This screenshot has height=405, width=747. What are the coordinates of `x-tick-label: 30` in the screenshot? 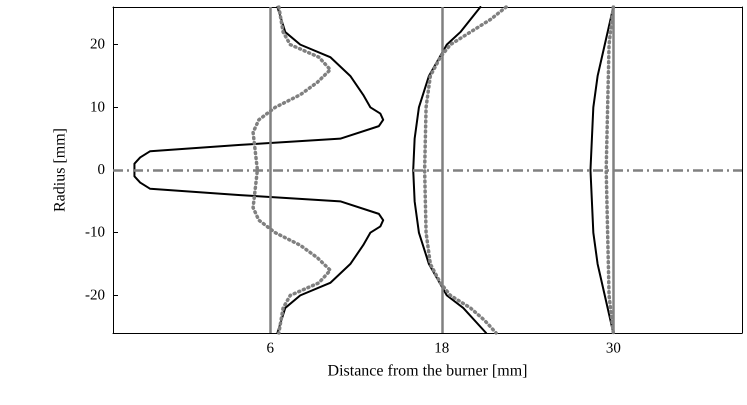 It's located at (613, 348).